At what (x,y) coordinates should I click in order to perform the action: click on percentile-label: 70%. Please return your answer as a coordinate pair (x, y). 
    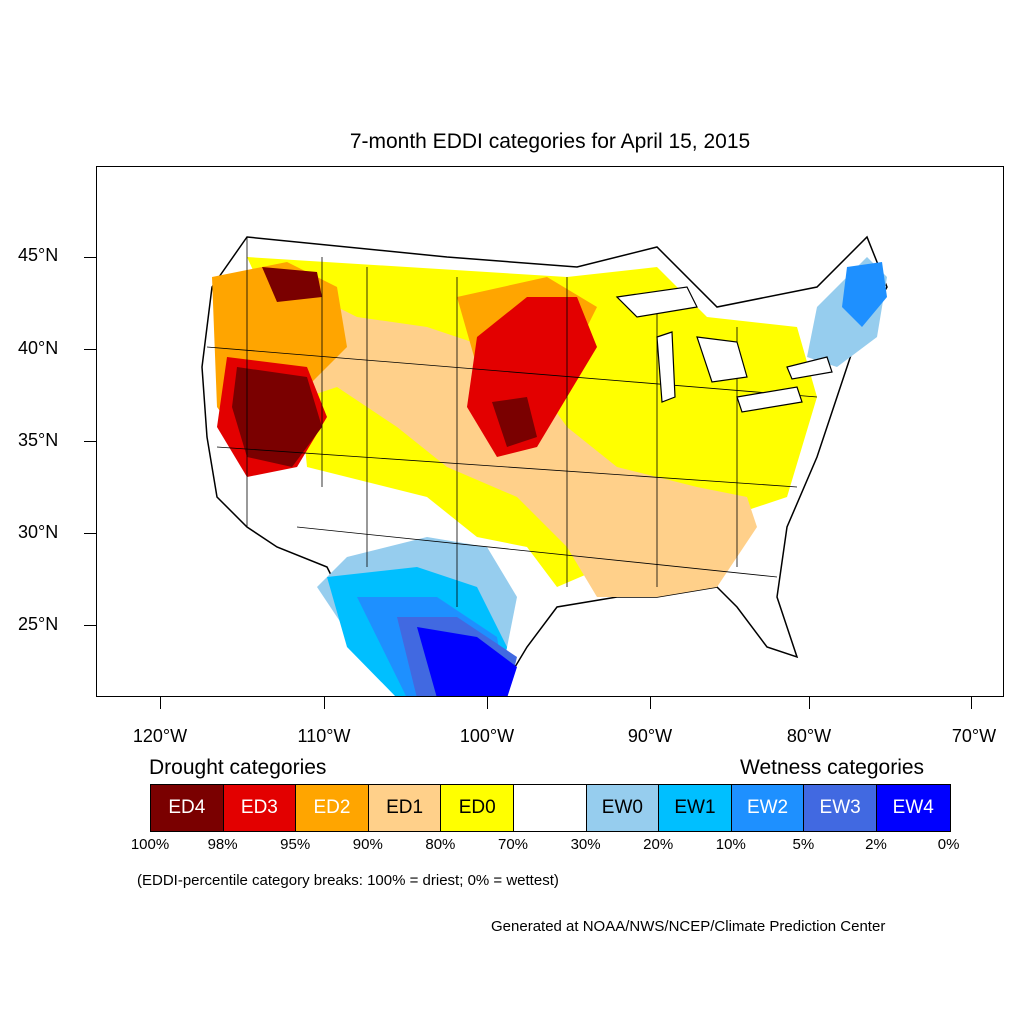
    Looking at the image, I should click on (513, 844).